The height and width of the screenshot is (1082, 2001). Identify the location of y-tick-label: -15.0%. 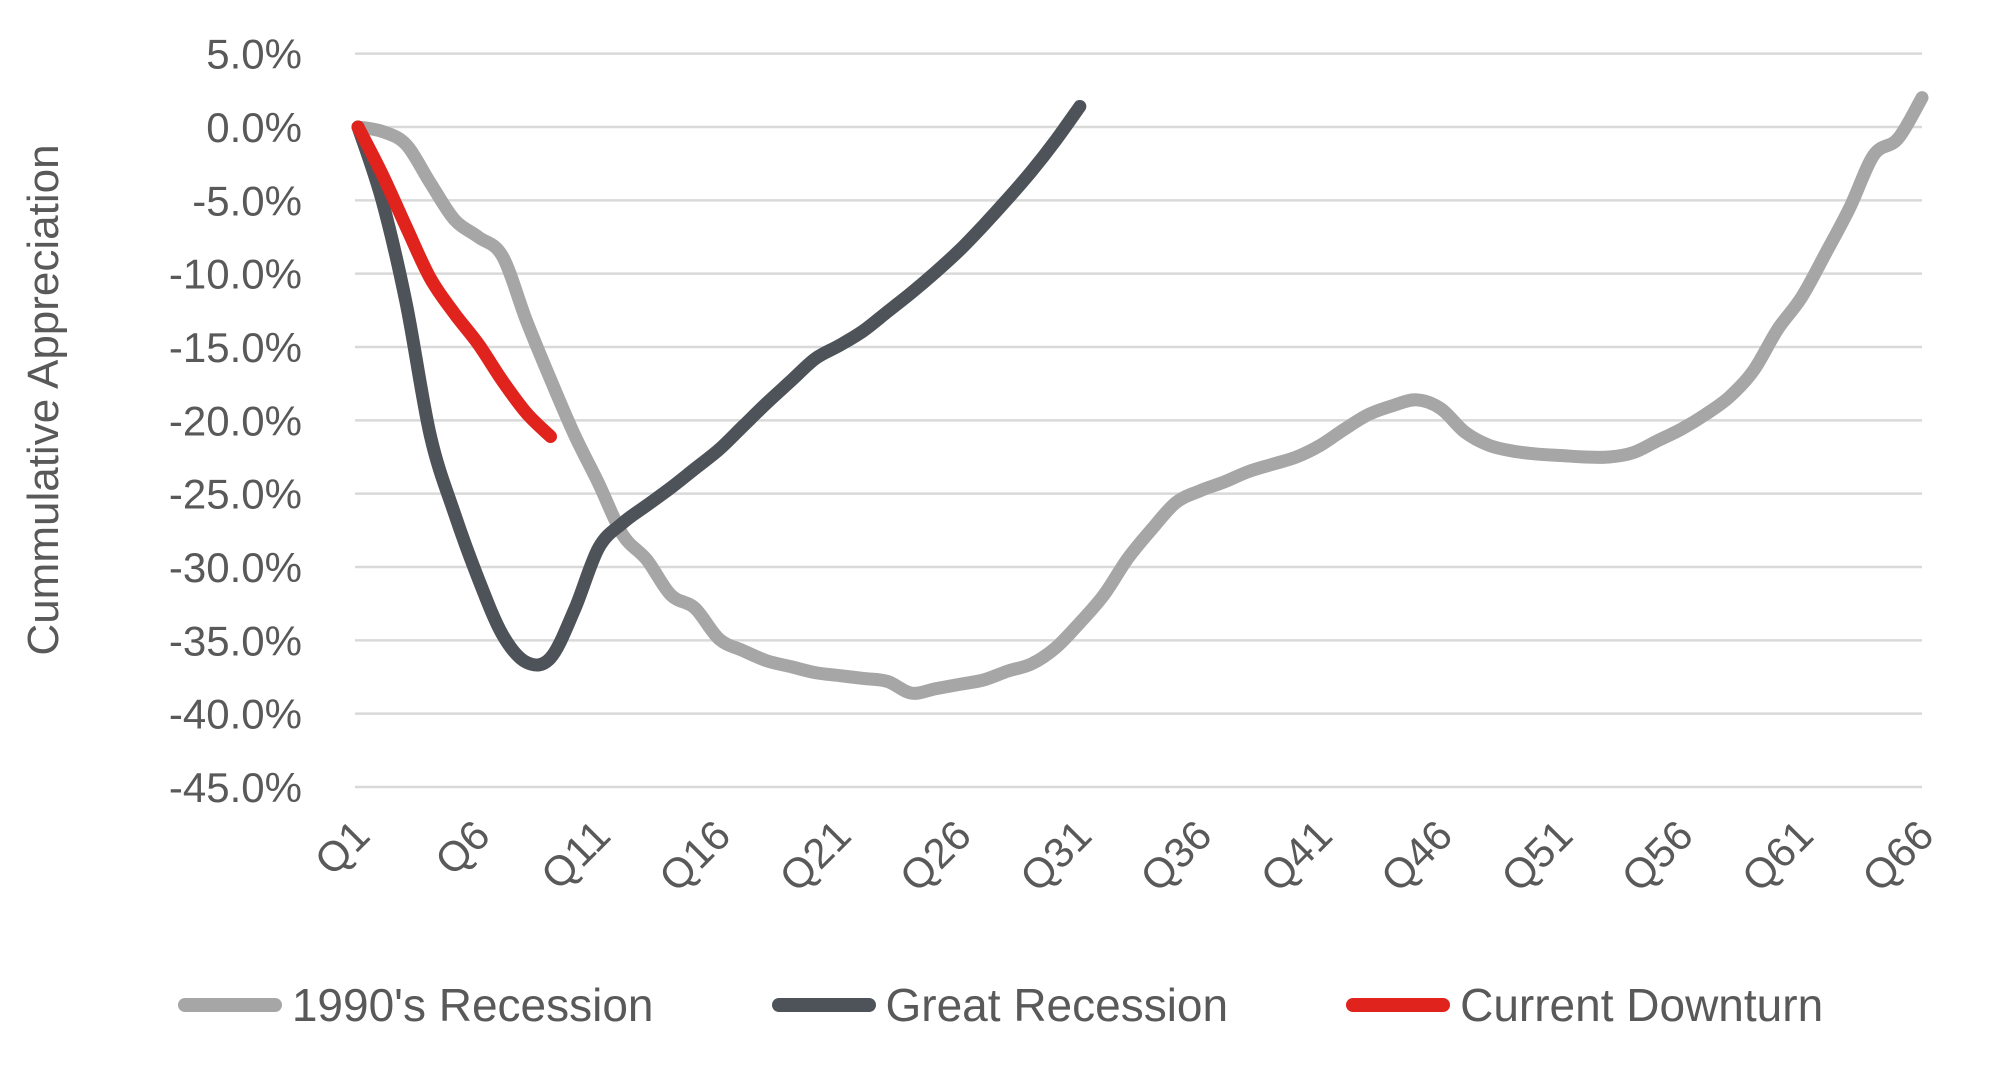
(235, 347).